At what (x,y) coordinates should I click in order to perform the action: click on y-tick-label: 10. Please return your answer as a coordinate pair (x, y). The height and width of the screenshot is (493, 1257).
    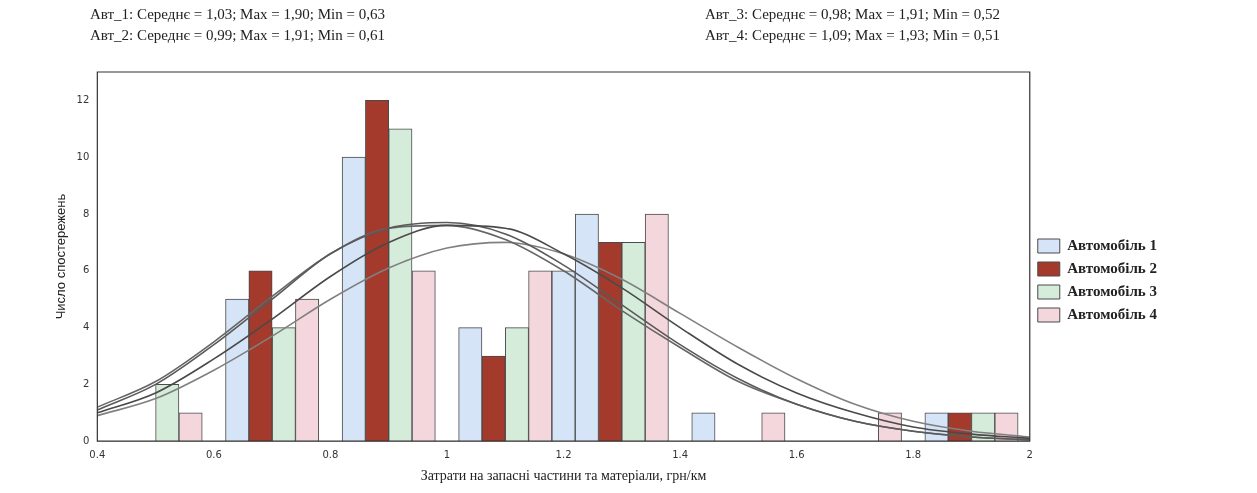
    Looking at the image, I should click on (83, 156).